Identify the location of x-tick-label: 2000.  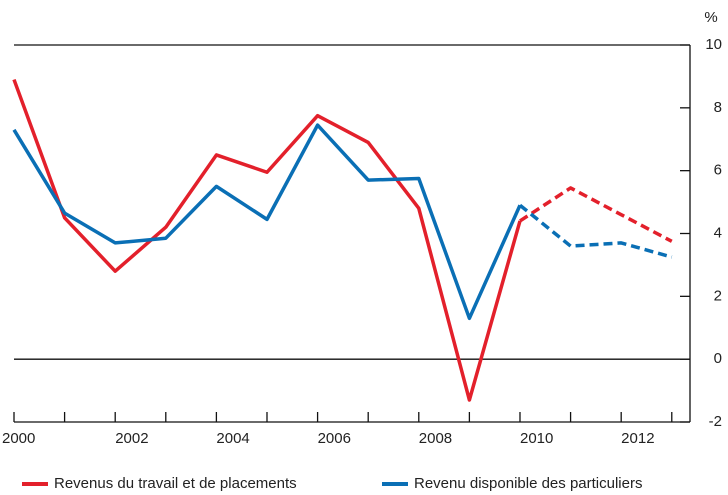
(18, 438).